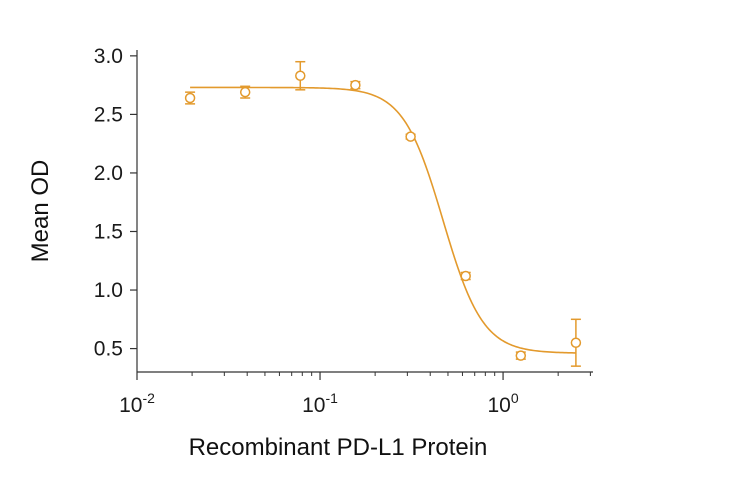 The width and height of the screenshot is (729, 482). I want to click on y-tick-label: 2.5, so click(108, 114).